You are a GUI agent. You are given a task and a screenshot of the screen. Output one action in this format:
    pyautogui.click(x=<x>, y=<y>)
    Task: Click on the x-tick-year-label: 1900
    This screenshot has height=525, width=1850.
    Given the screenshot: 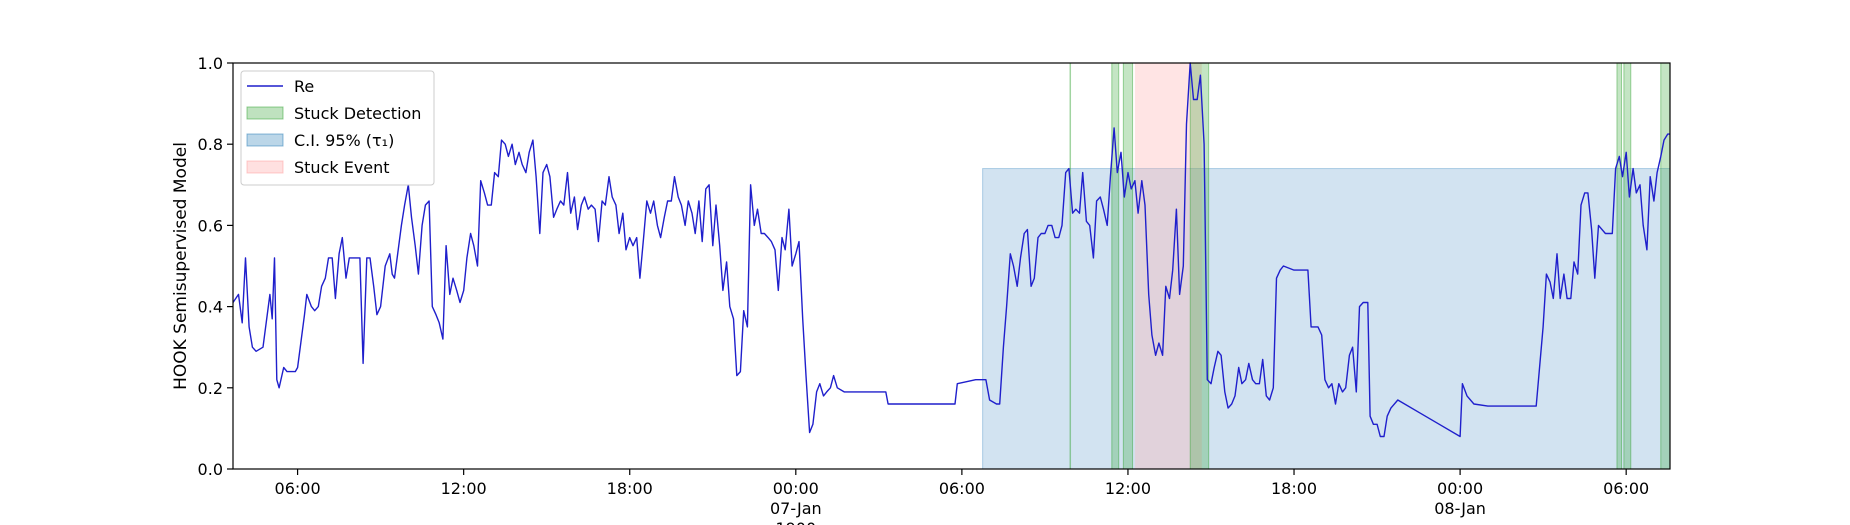 What is the action you would take?
    pyautogui.click(x=795, y=522)
    